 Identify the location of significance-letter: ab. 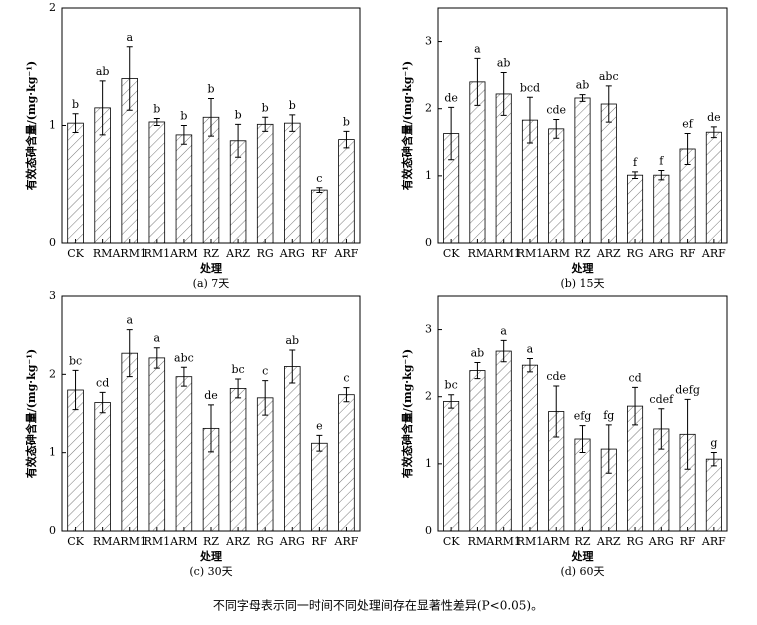
(292, 340).